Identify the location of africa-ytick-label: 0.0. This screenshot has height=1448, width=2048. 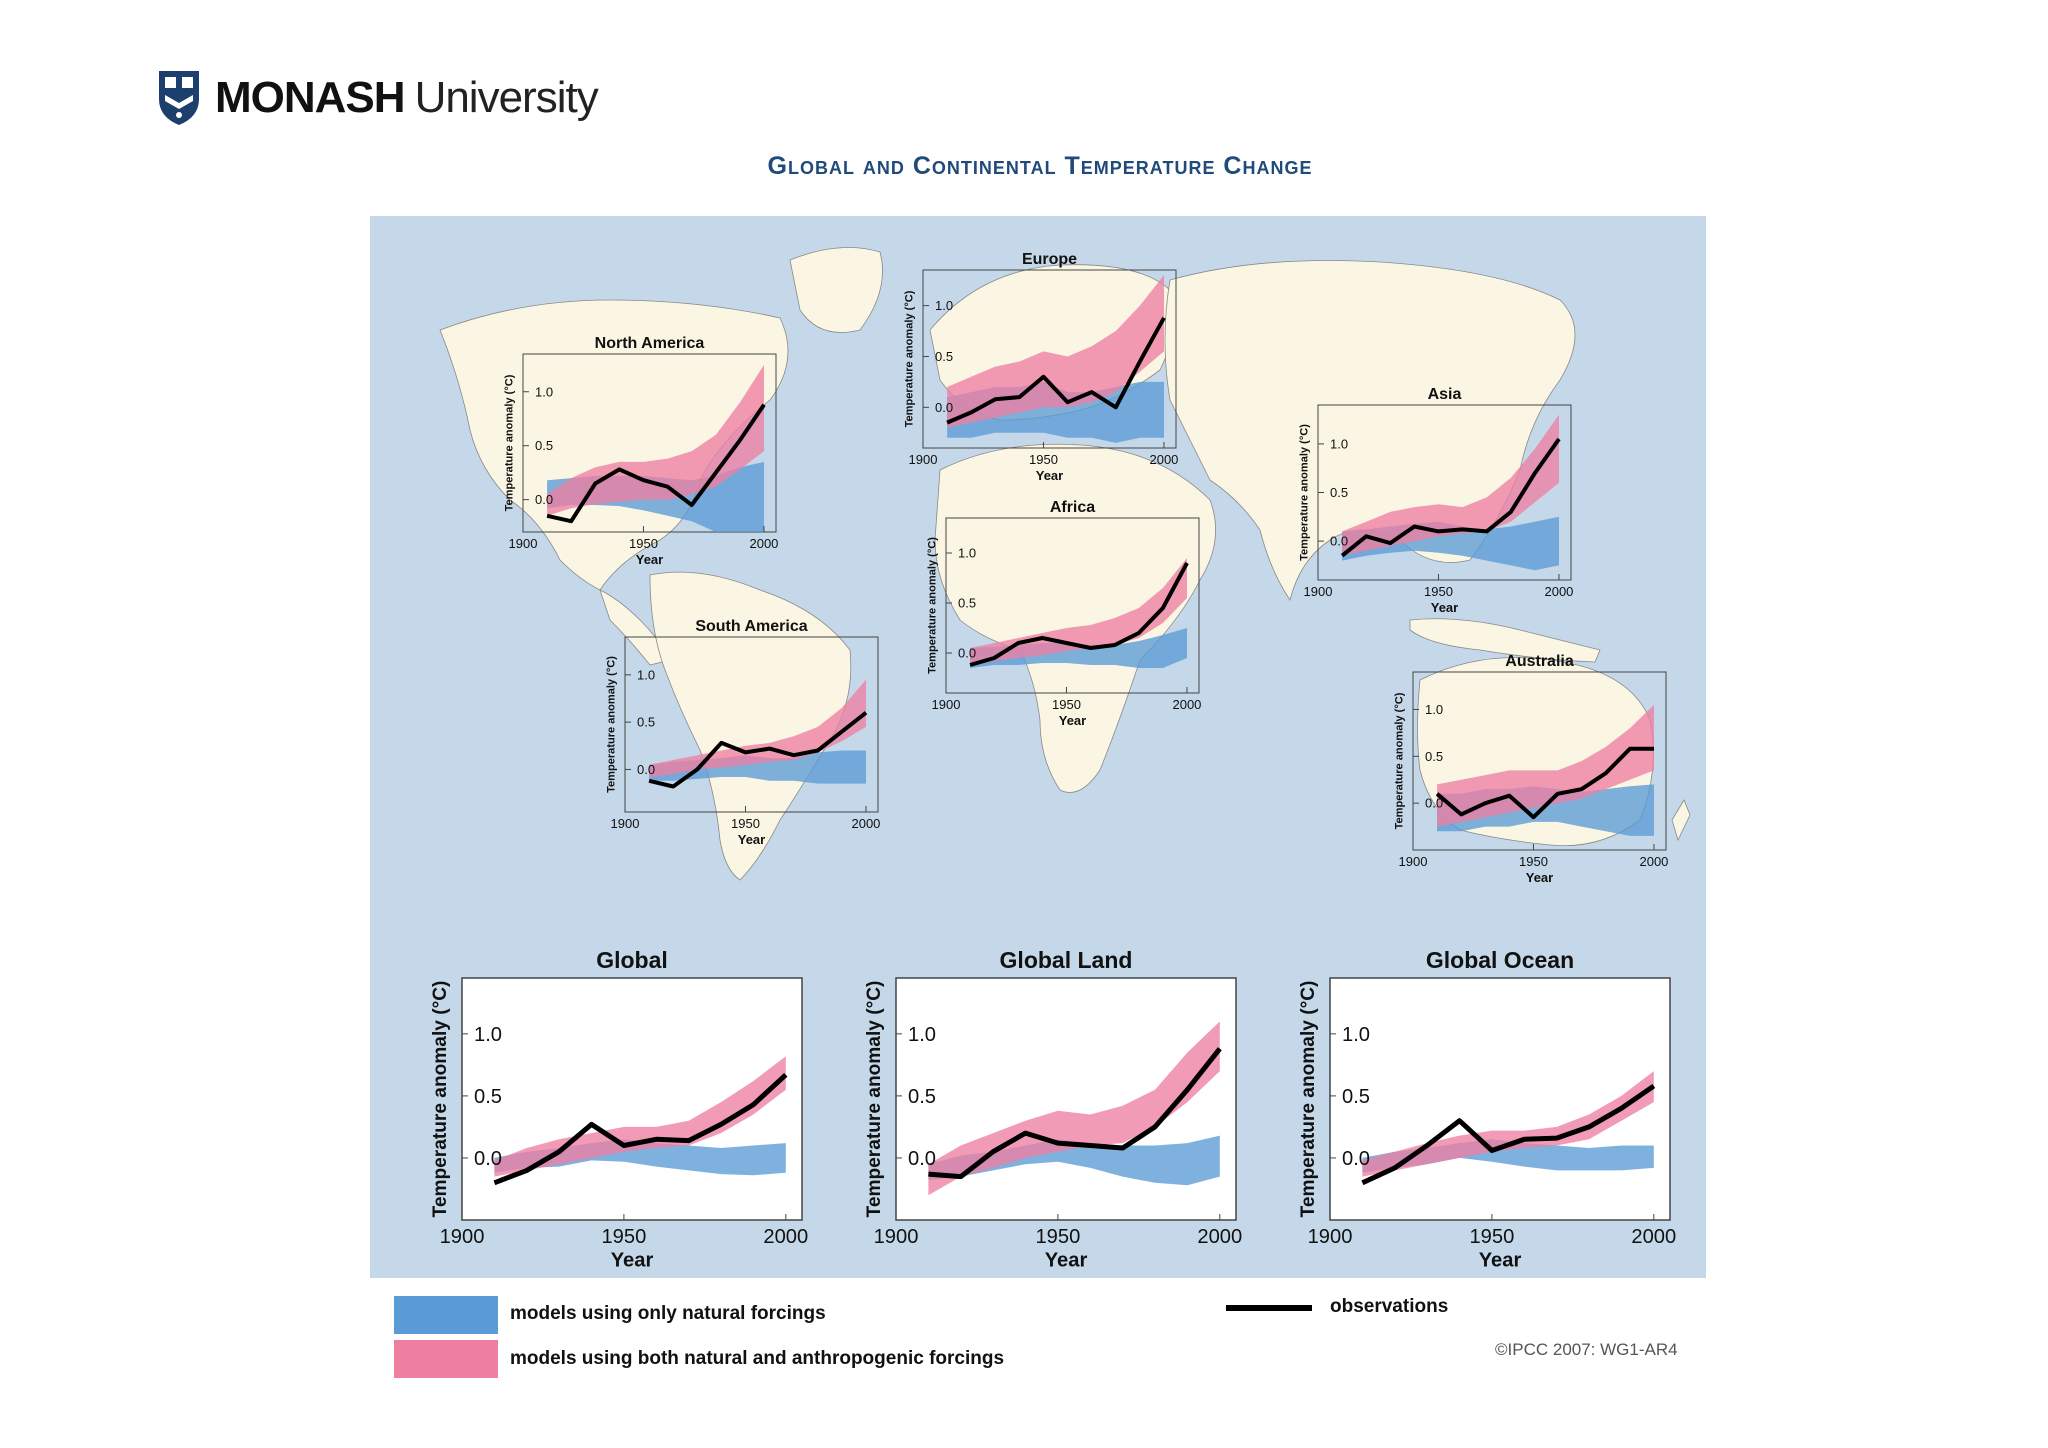
(967, 653).